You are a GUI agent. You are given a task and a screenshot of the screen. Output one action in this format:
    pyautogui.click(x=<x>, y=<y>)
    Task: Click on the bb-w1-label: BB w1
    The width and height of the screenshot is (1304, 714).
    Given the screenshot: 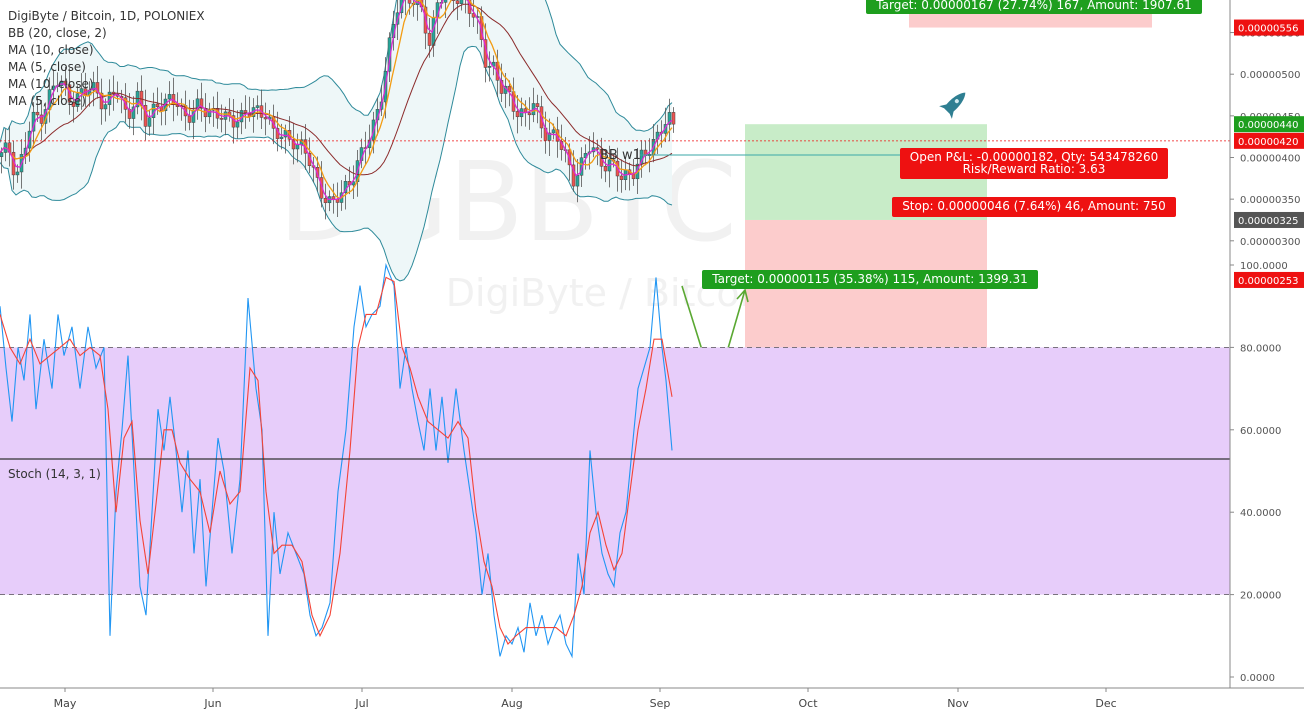 What is the action you would take?
    pyautogui.click(x=620, y=155)
    